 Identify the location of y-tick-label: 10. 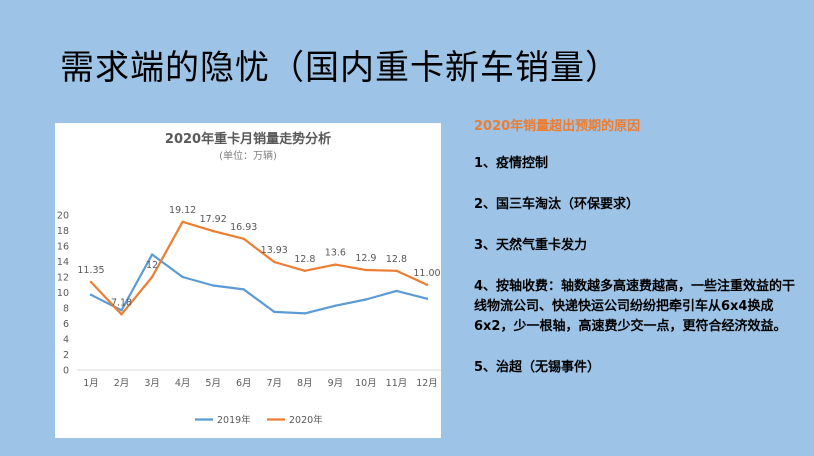
(63, 293).